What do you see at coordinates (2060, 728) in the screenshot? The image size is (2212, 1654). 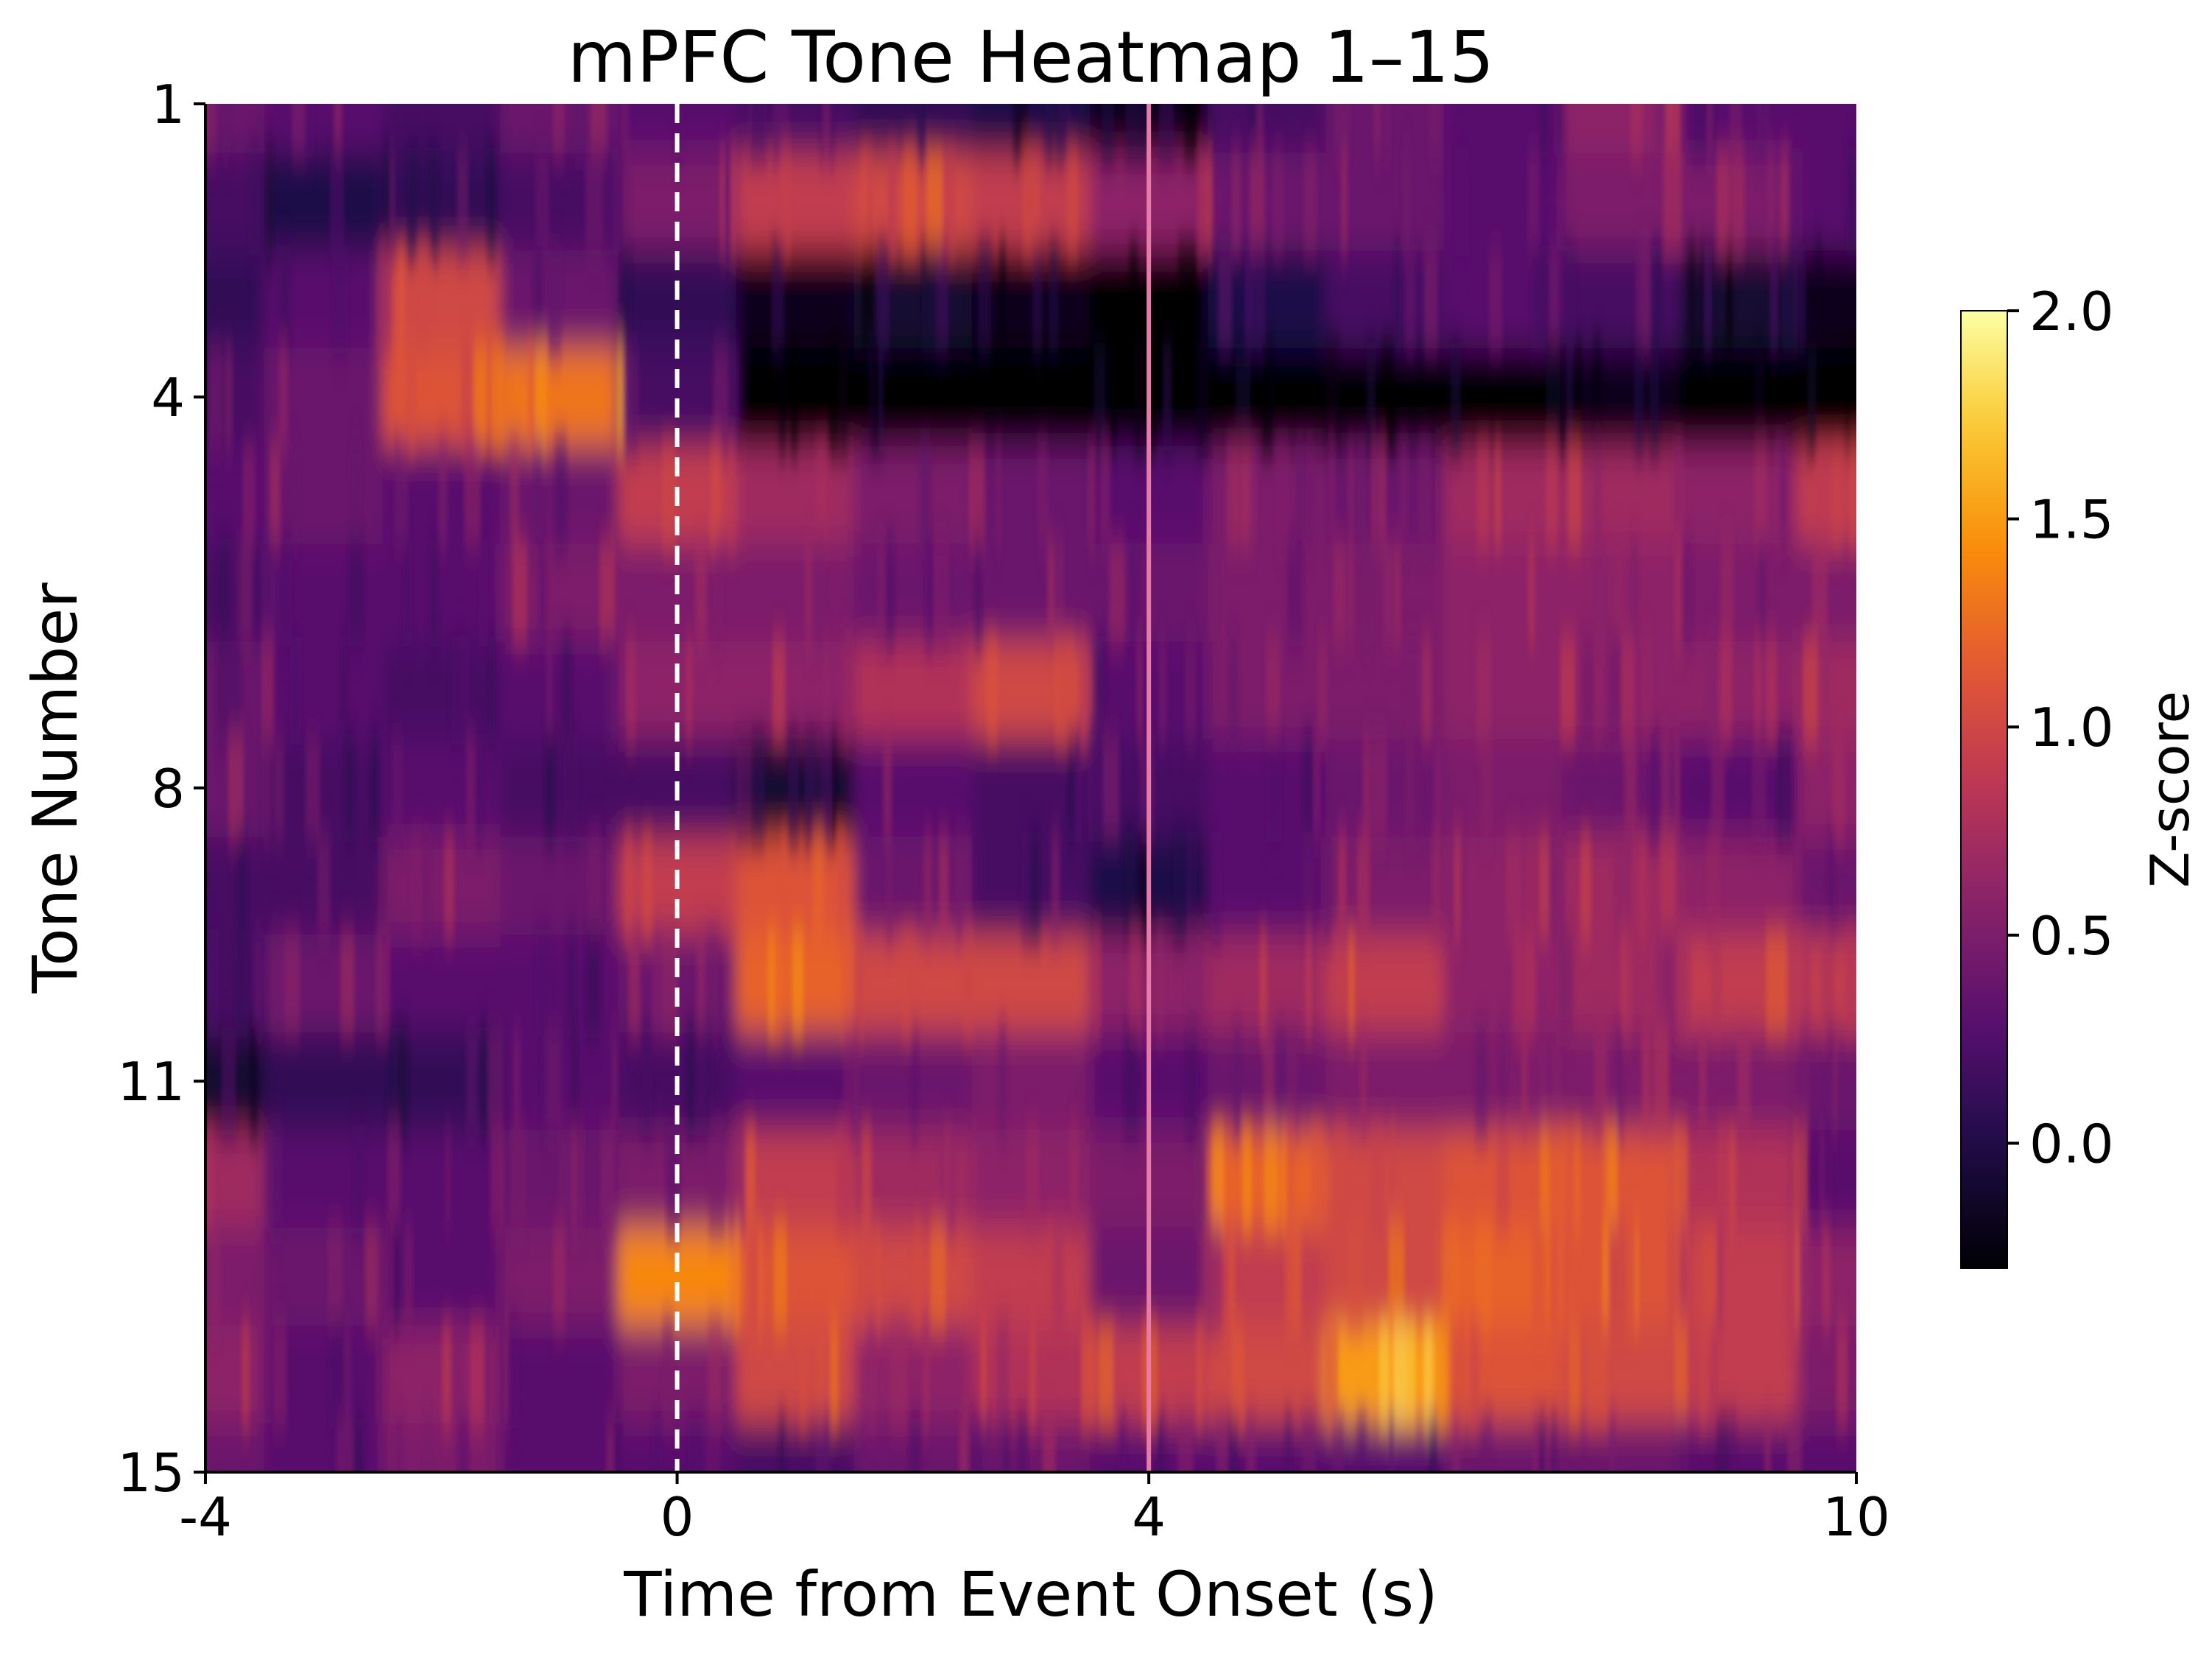 I see `colorbar-ticks: 0.0 0.5 1.0 1.5 2.0` at bounding box center [2060, 728].